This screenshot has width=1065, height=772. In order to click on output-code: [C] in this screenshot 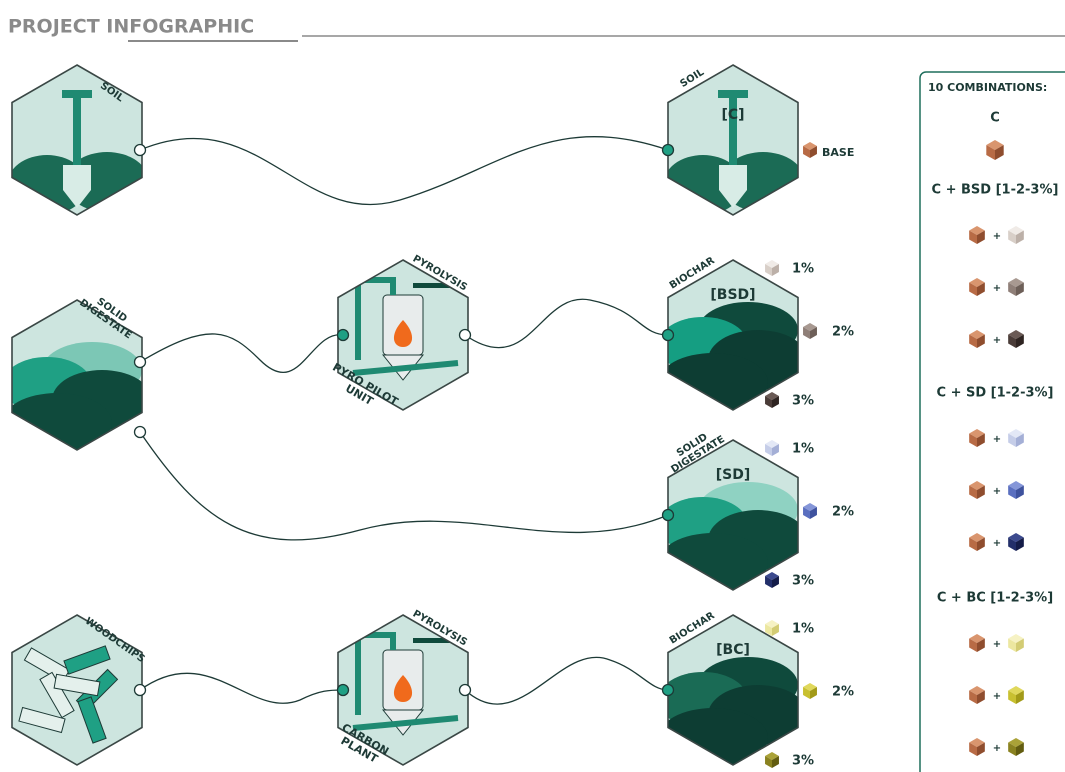, I will do `click(732, 115)`.